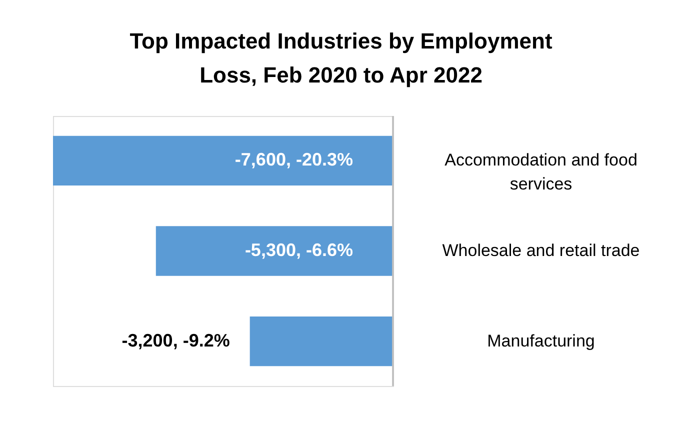  I want to click on chart-title: Top Impacted Industries by Employment Loss, Feb 2020 to Apr 2022, so click(341, 58).